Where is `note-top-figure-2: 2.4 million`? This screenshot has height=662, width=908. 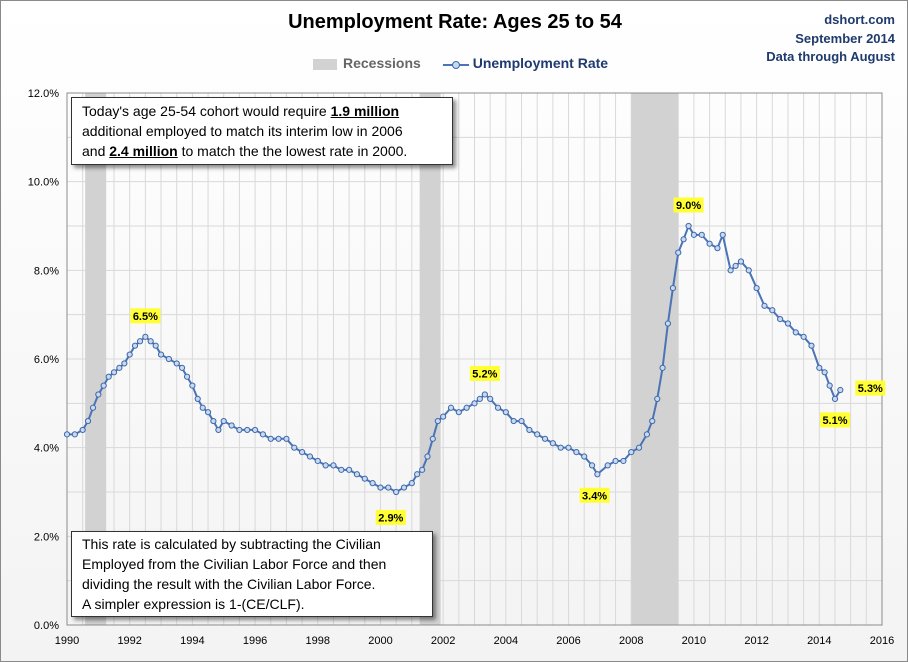
note-top-figure-2: 2.4 million is located at coordinates (143, 151).